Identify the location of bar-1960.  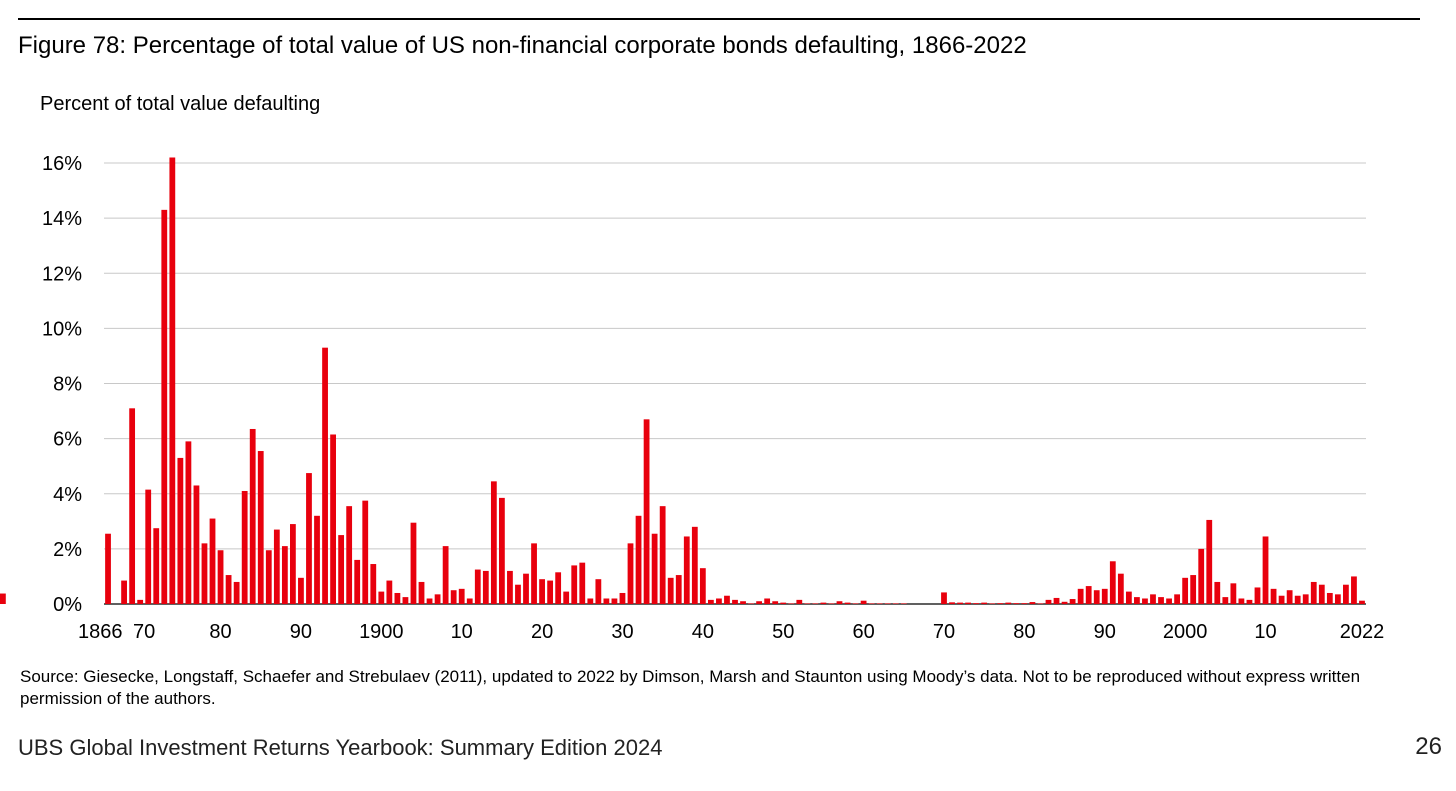
(863, 602).